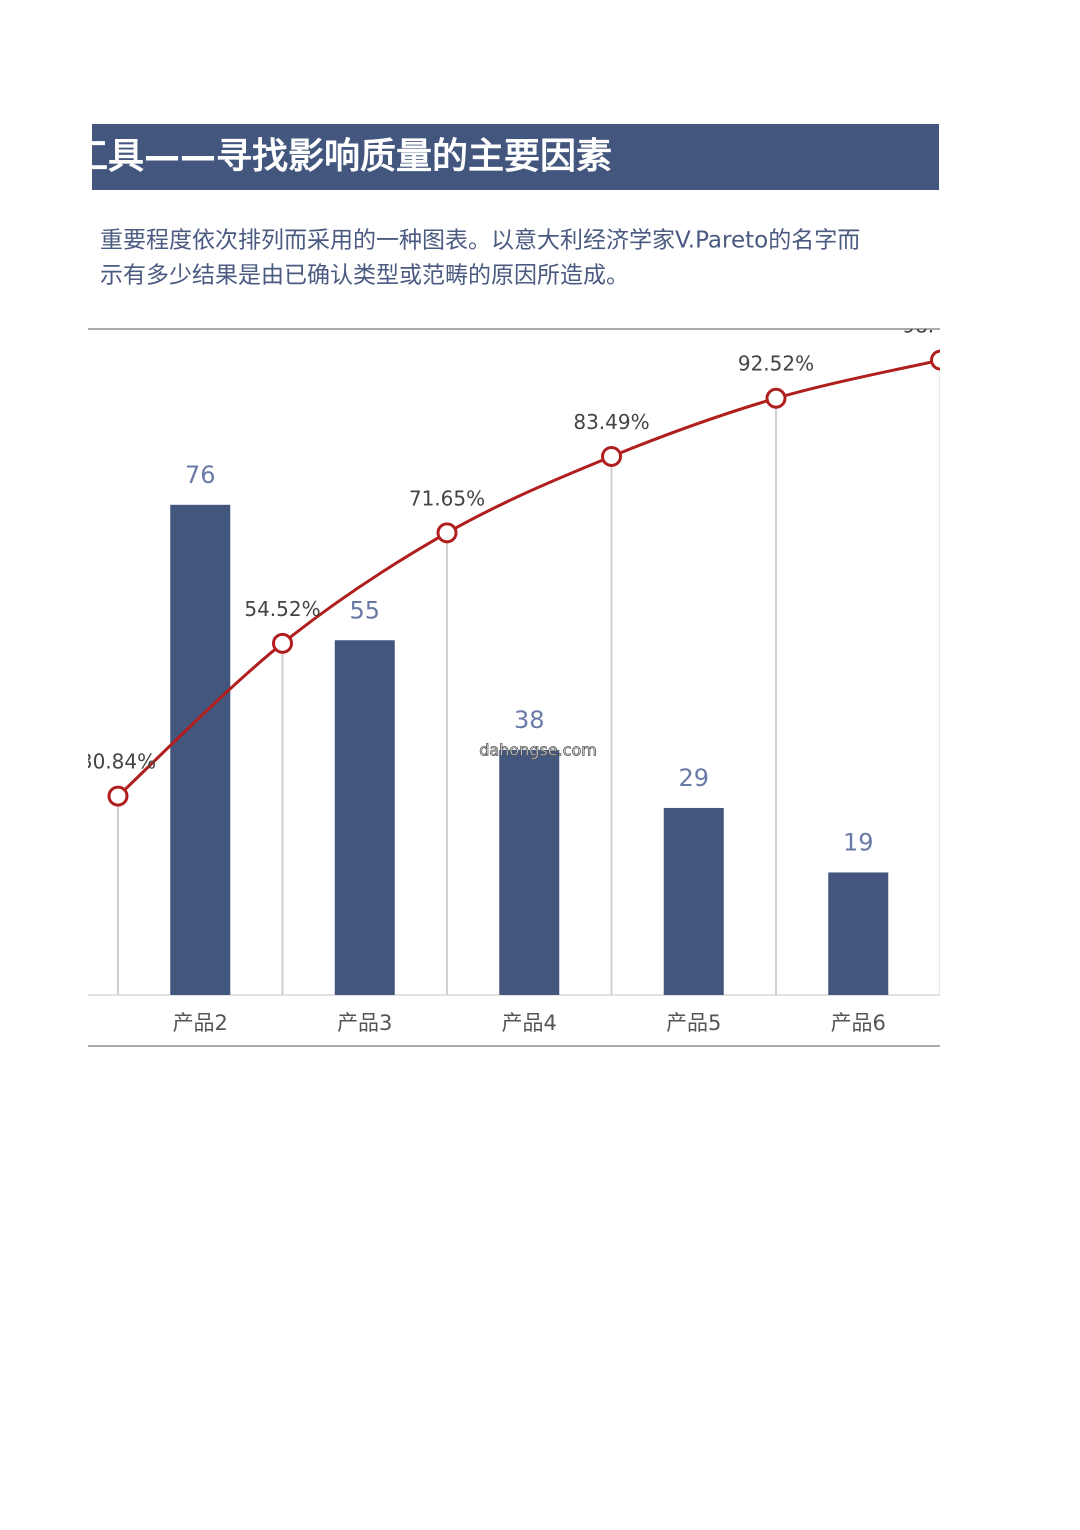 The height and width of the screenshot is (1530, 1080). Describe the element at coordinates (480, 241) in the screenshot. I see `description-line: 重要程度依次排列而采用的一种图表。以意大利经济学家V.Pareto的名字而` at that location.